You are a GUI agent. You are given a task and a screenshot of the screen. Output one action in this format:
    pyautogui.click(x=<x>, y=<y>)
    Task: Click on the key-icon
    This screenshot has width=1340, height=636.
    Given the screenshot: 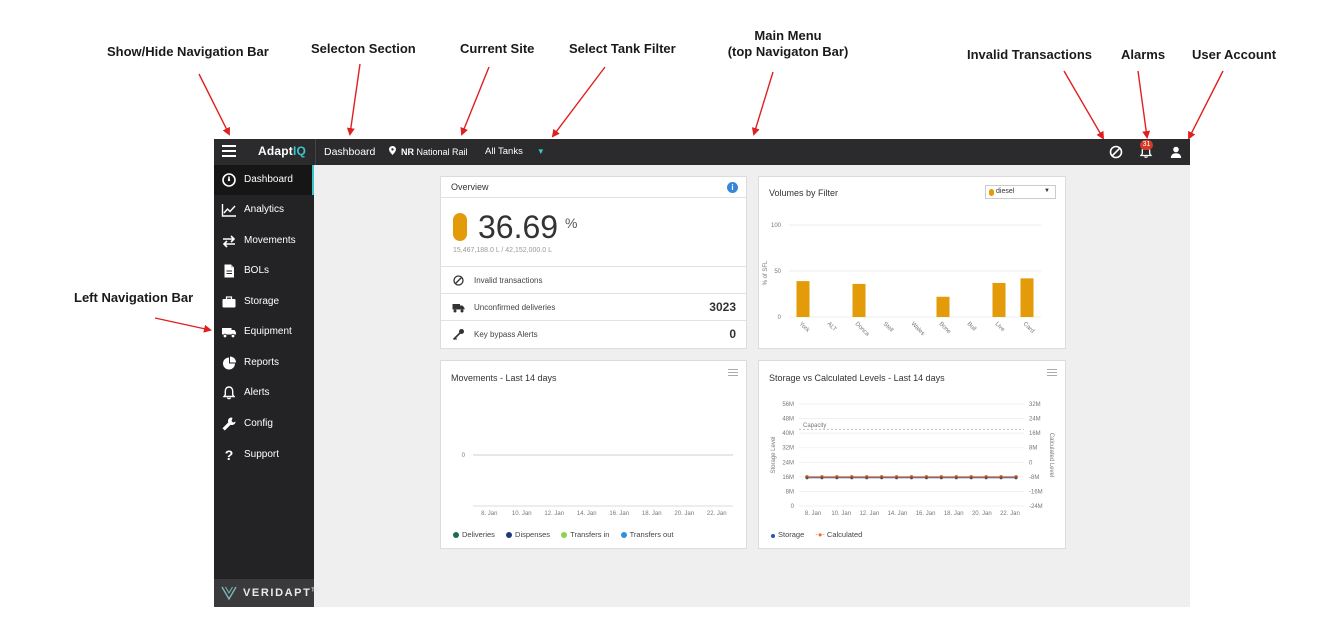 What is the action you would take?
    pyautogui.click(x=458, y=334)
    